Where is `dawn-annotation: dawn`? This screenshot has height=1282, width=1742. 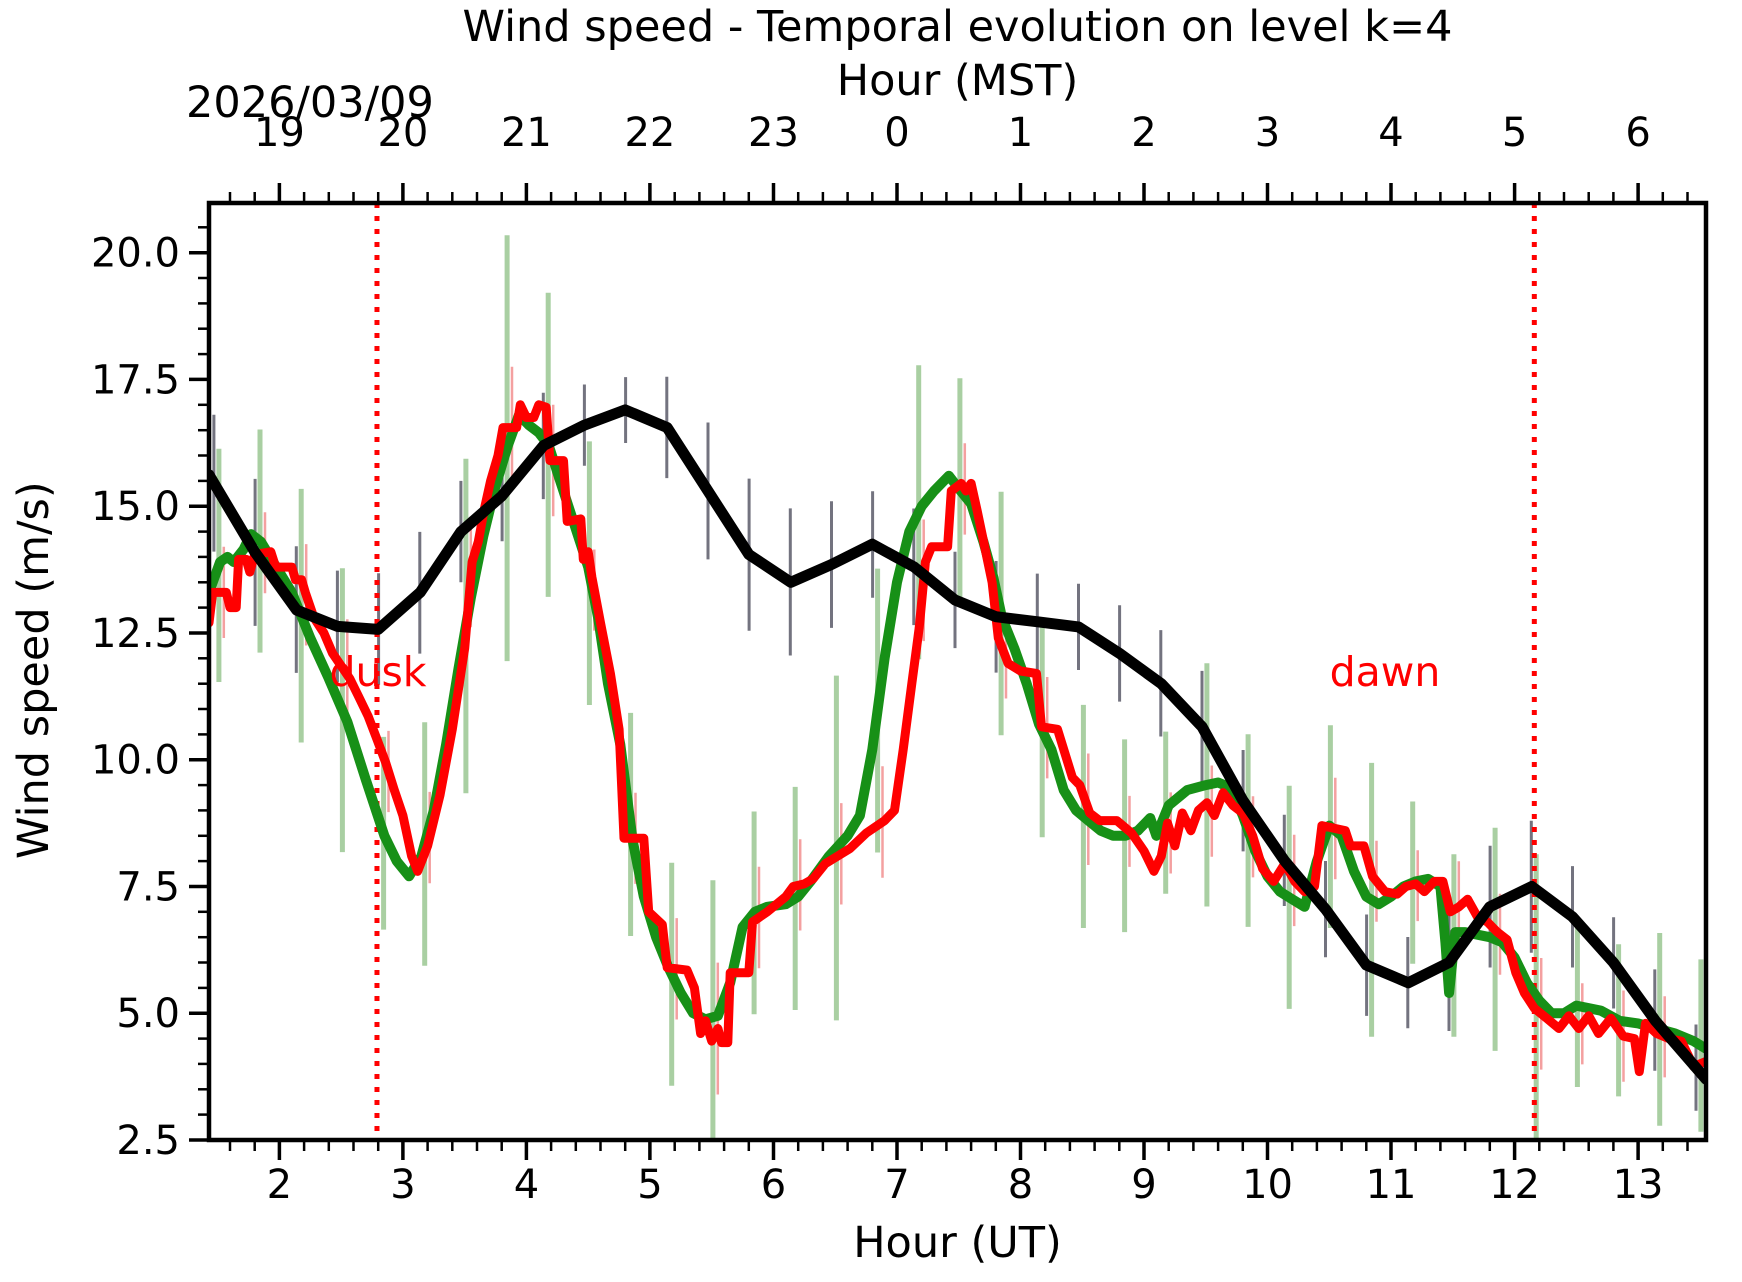
dawn-annotation: dawn is located at coordinates (1385, 672).